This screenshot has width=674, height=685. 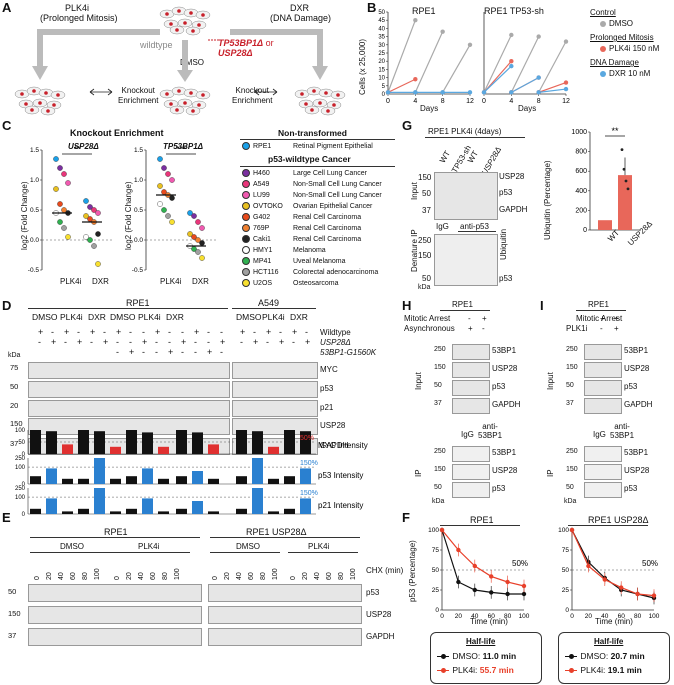 What do you see at coordinates (484, 101) in the screenshot?
I see `b-x-tick: 0` at bounding box center [484, 101].